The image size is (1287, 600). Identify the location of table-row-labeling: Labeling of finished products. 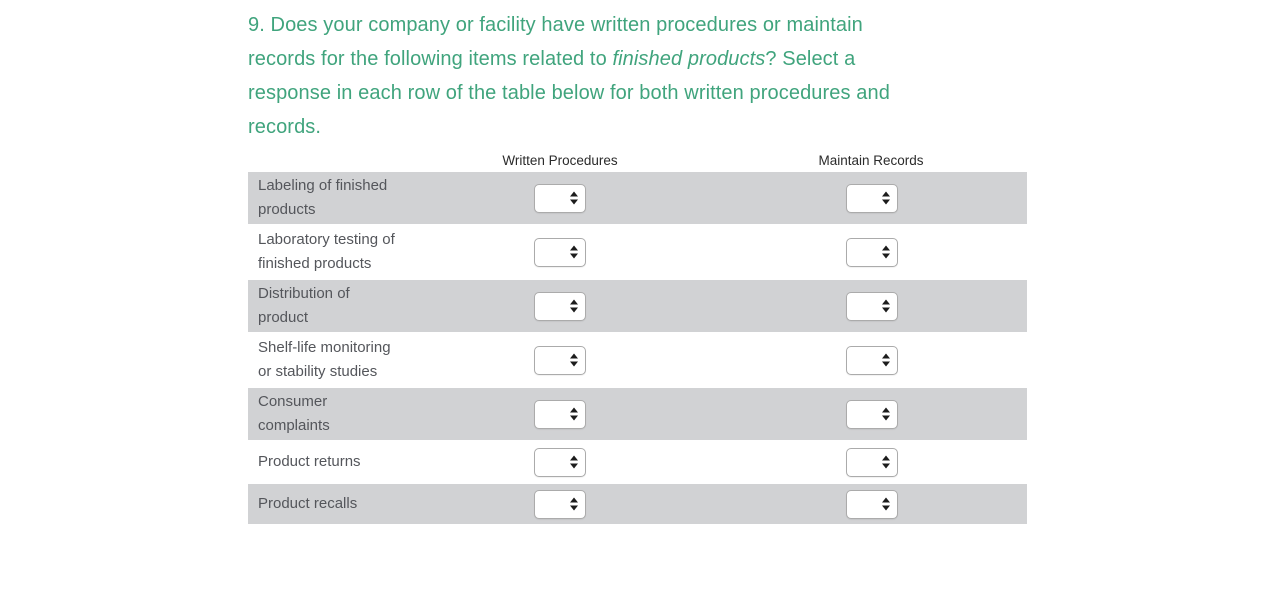
(637, 198).